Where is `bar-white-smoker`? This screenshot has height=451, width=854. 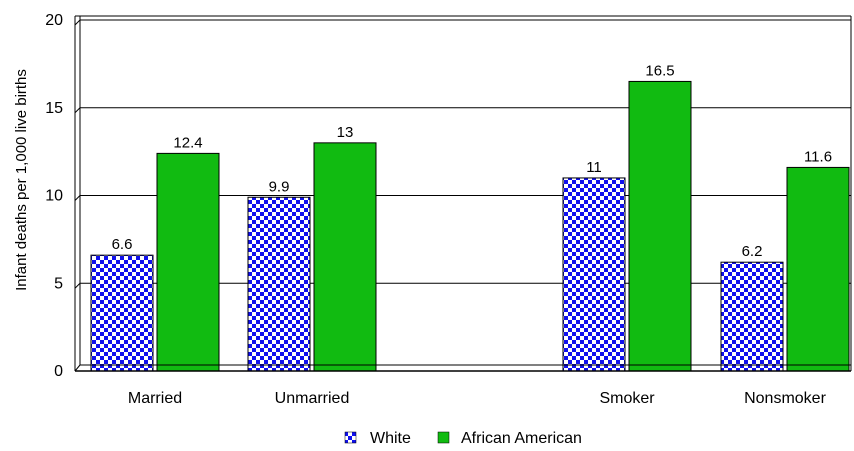
bar-white-smoker is located at coordinates (594, 274).